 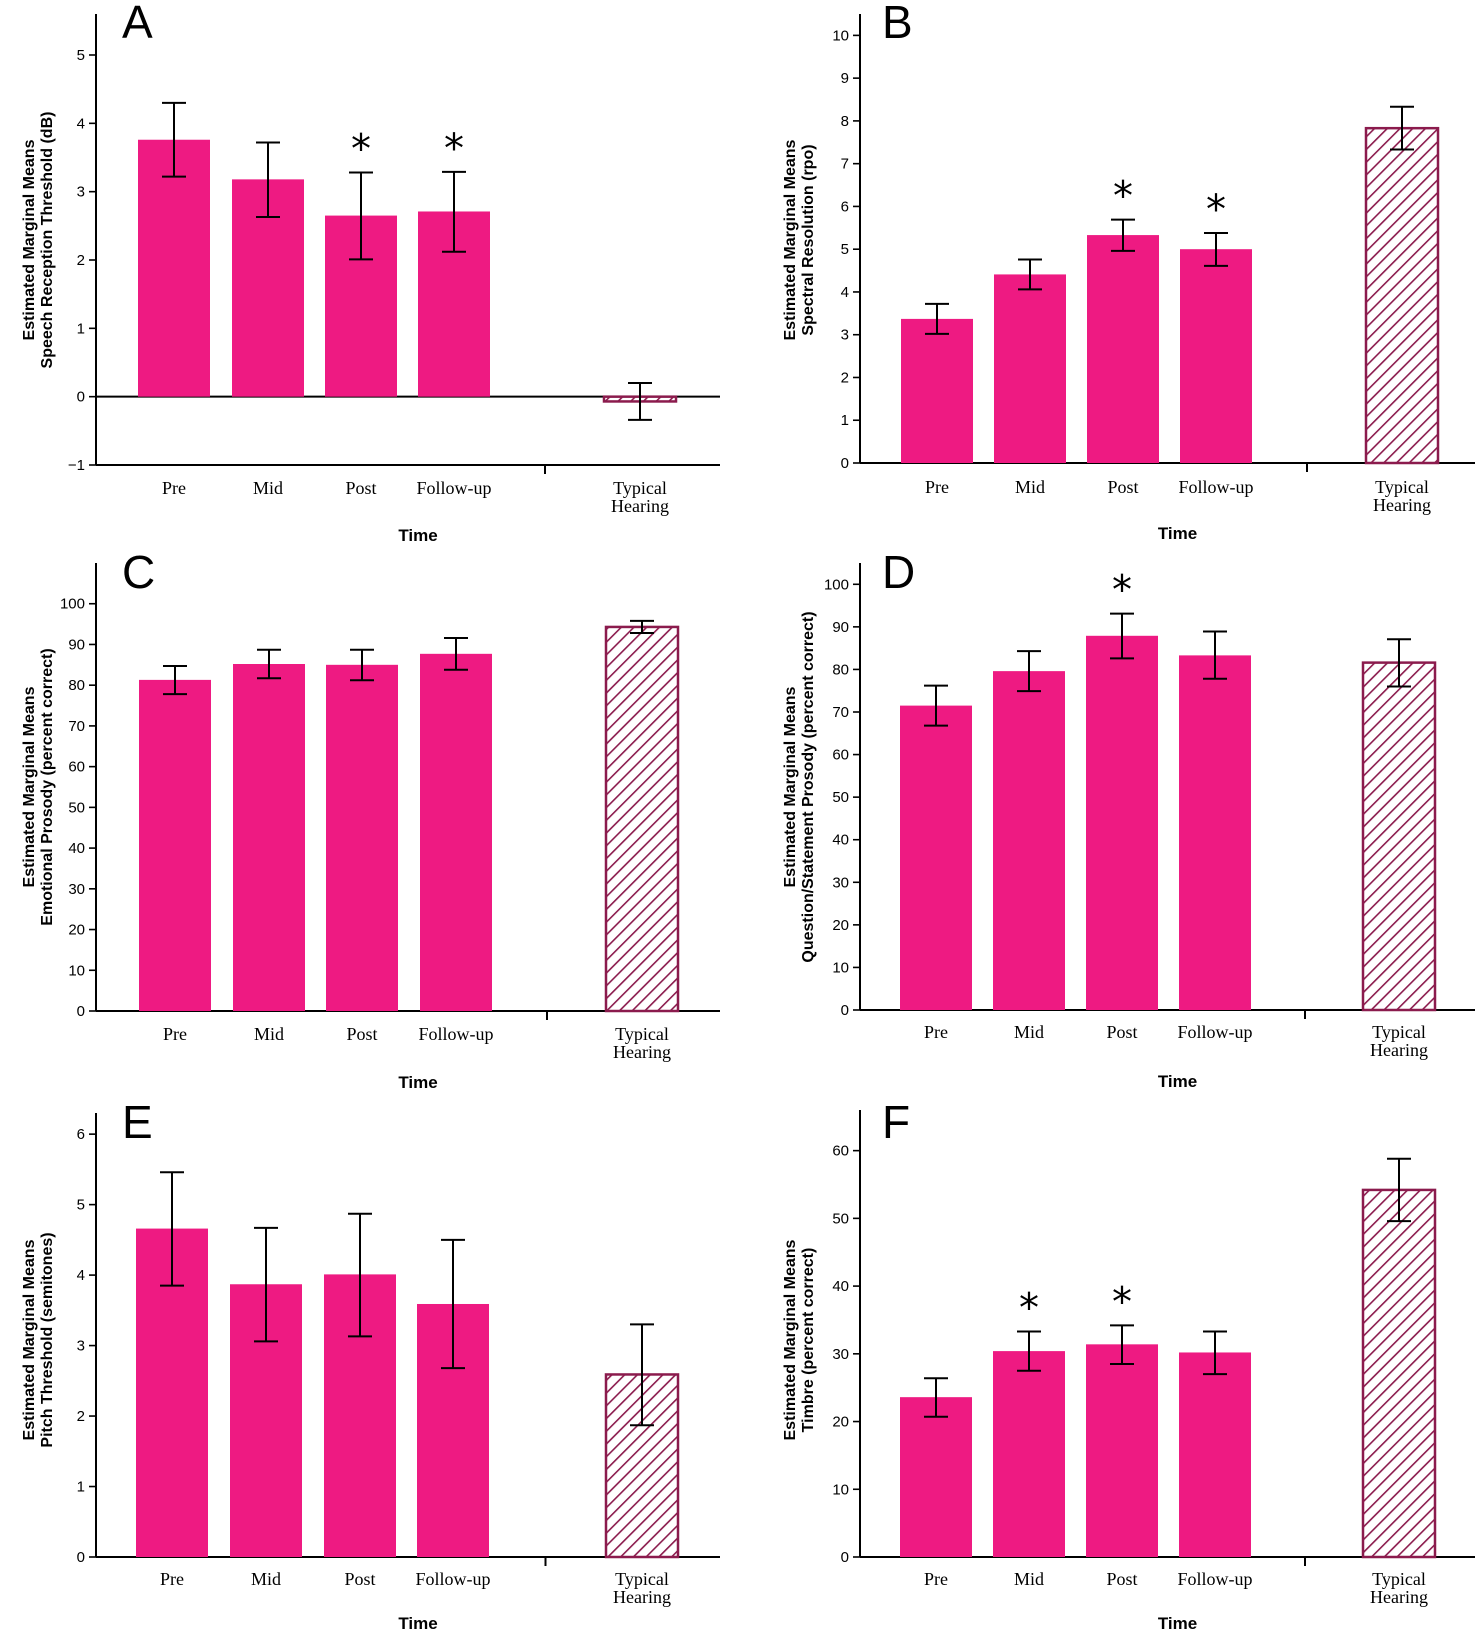 What do you see at coordinates (845, 121) in the screenshot?
I see `y-tick-label: 8` at bounding box center [845, 121].